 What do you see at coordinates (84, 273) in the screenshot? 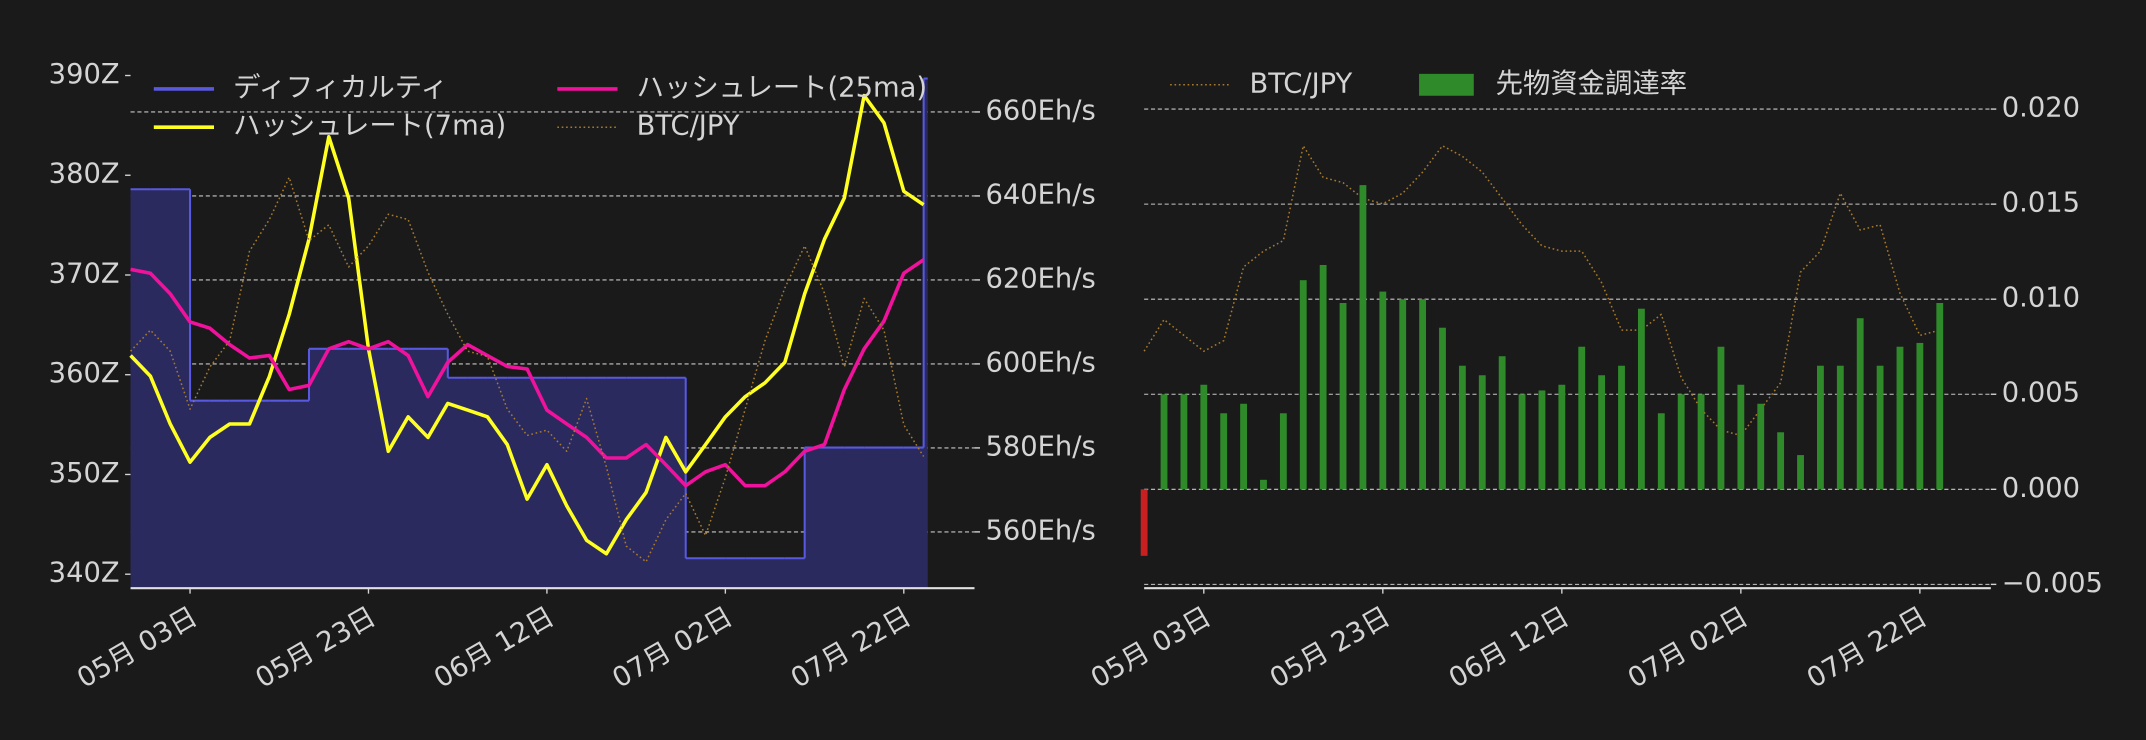
I see `y-tick-label: 370Z` at bounding box center [84, 273].